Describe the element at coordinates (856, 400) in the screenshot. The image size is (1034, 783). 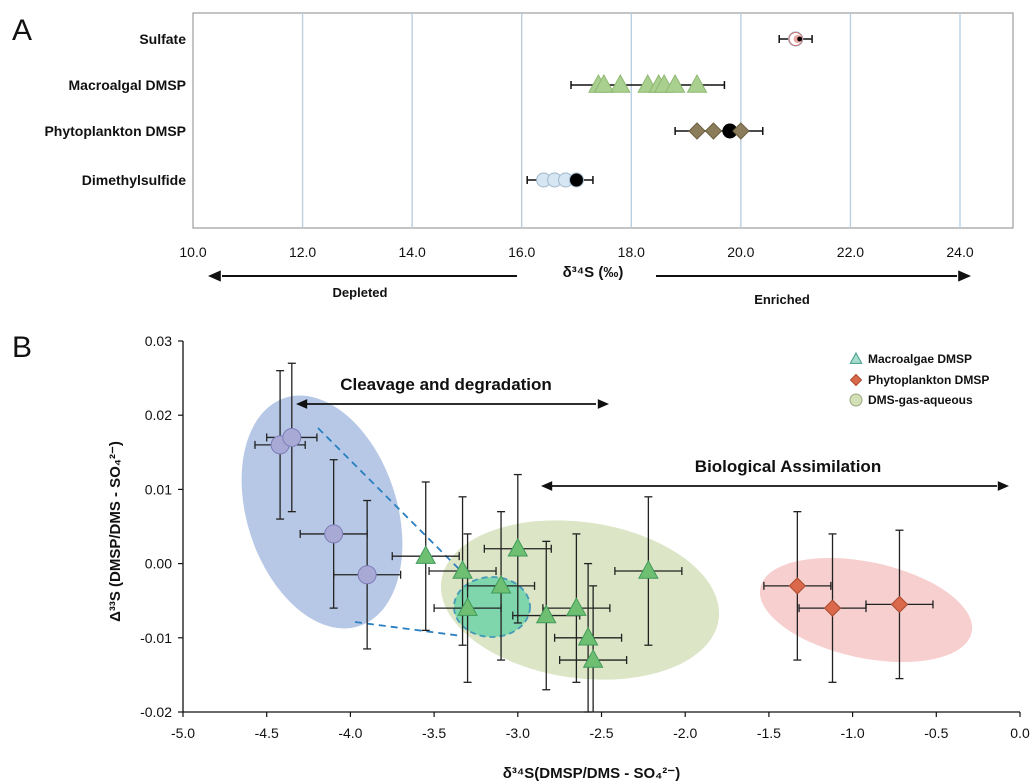
I see `legend-marker-dms` at that location.